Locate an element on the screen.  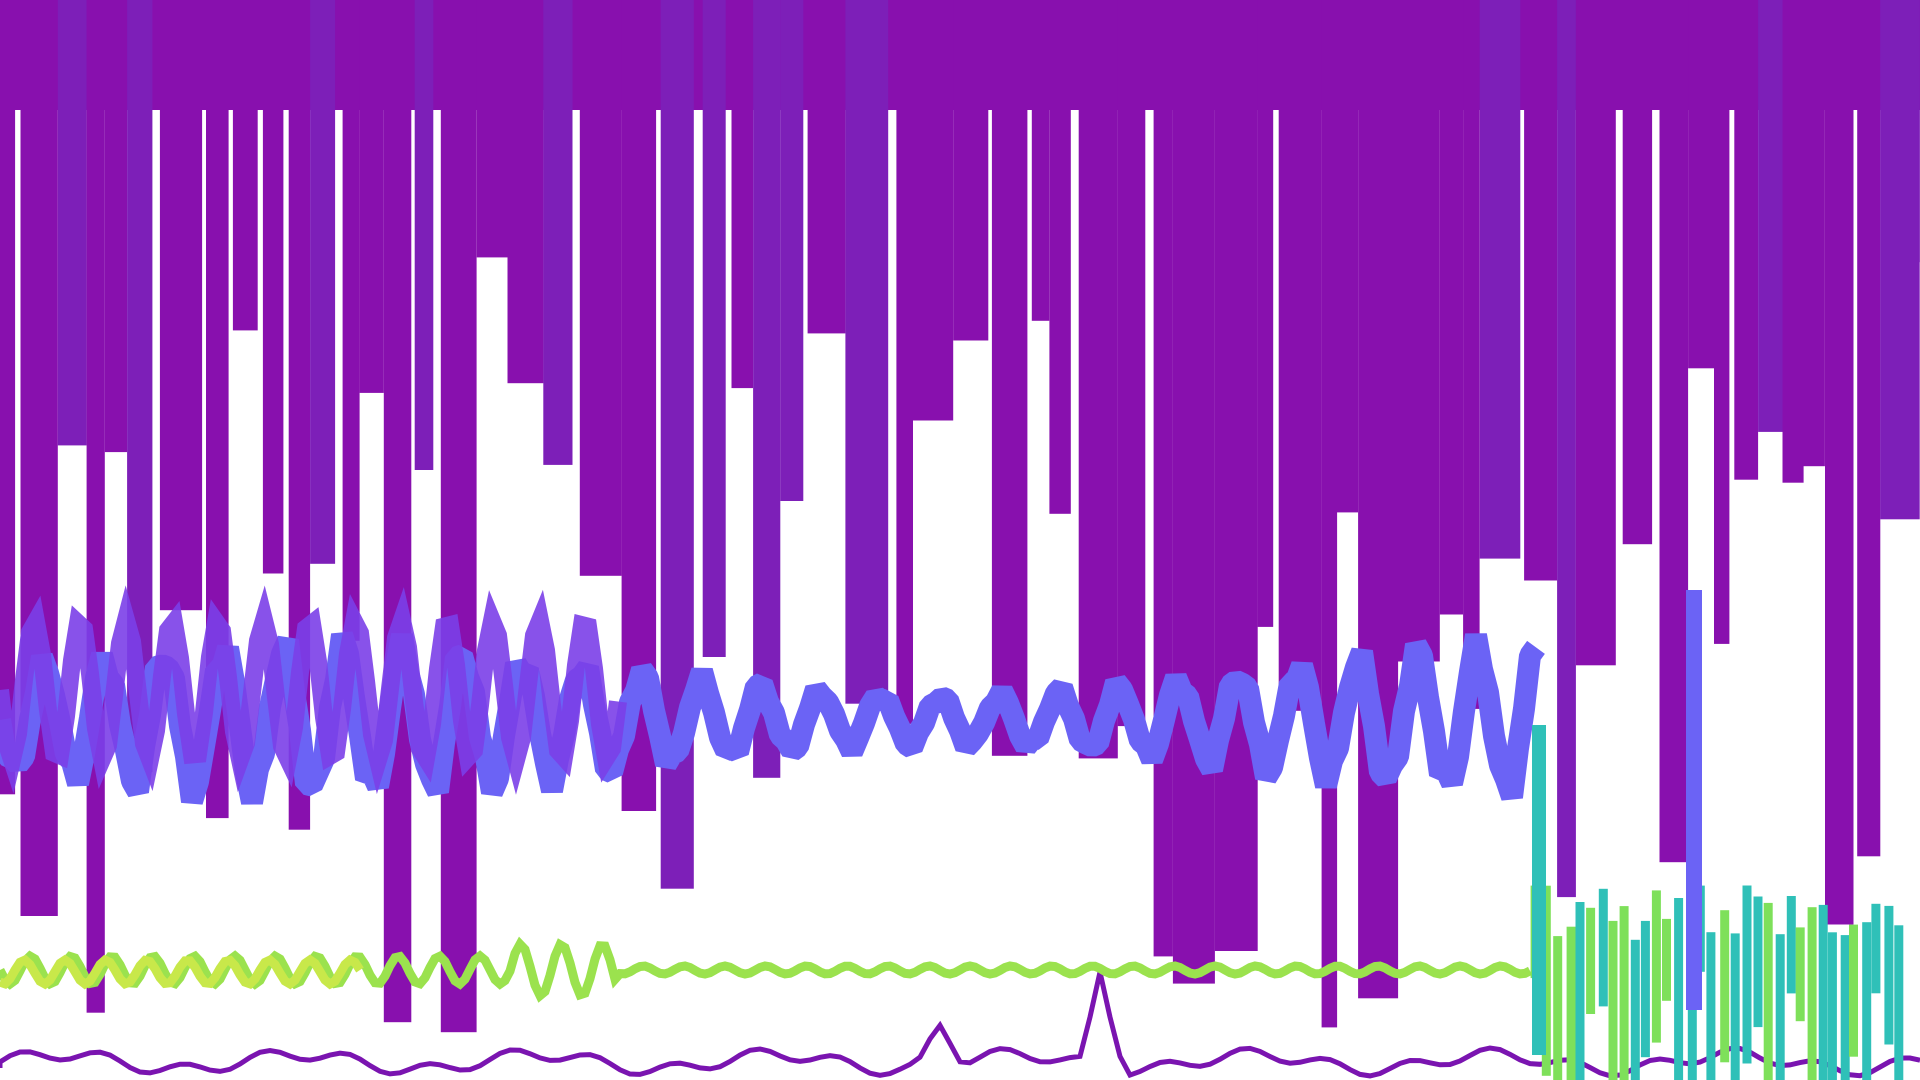
bottom-purple-wave is located at coordinates (960, 1025).